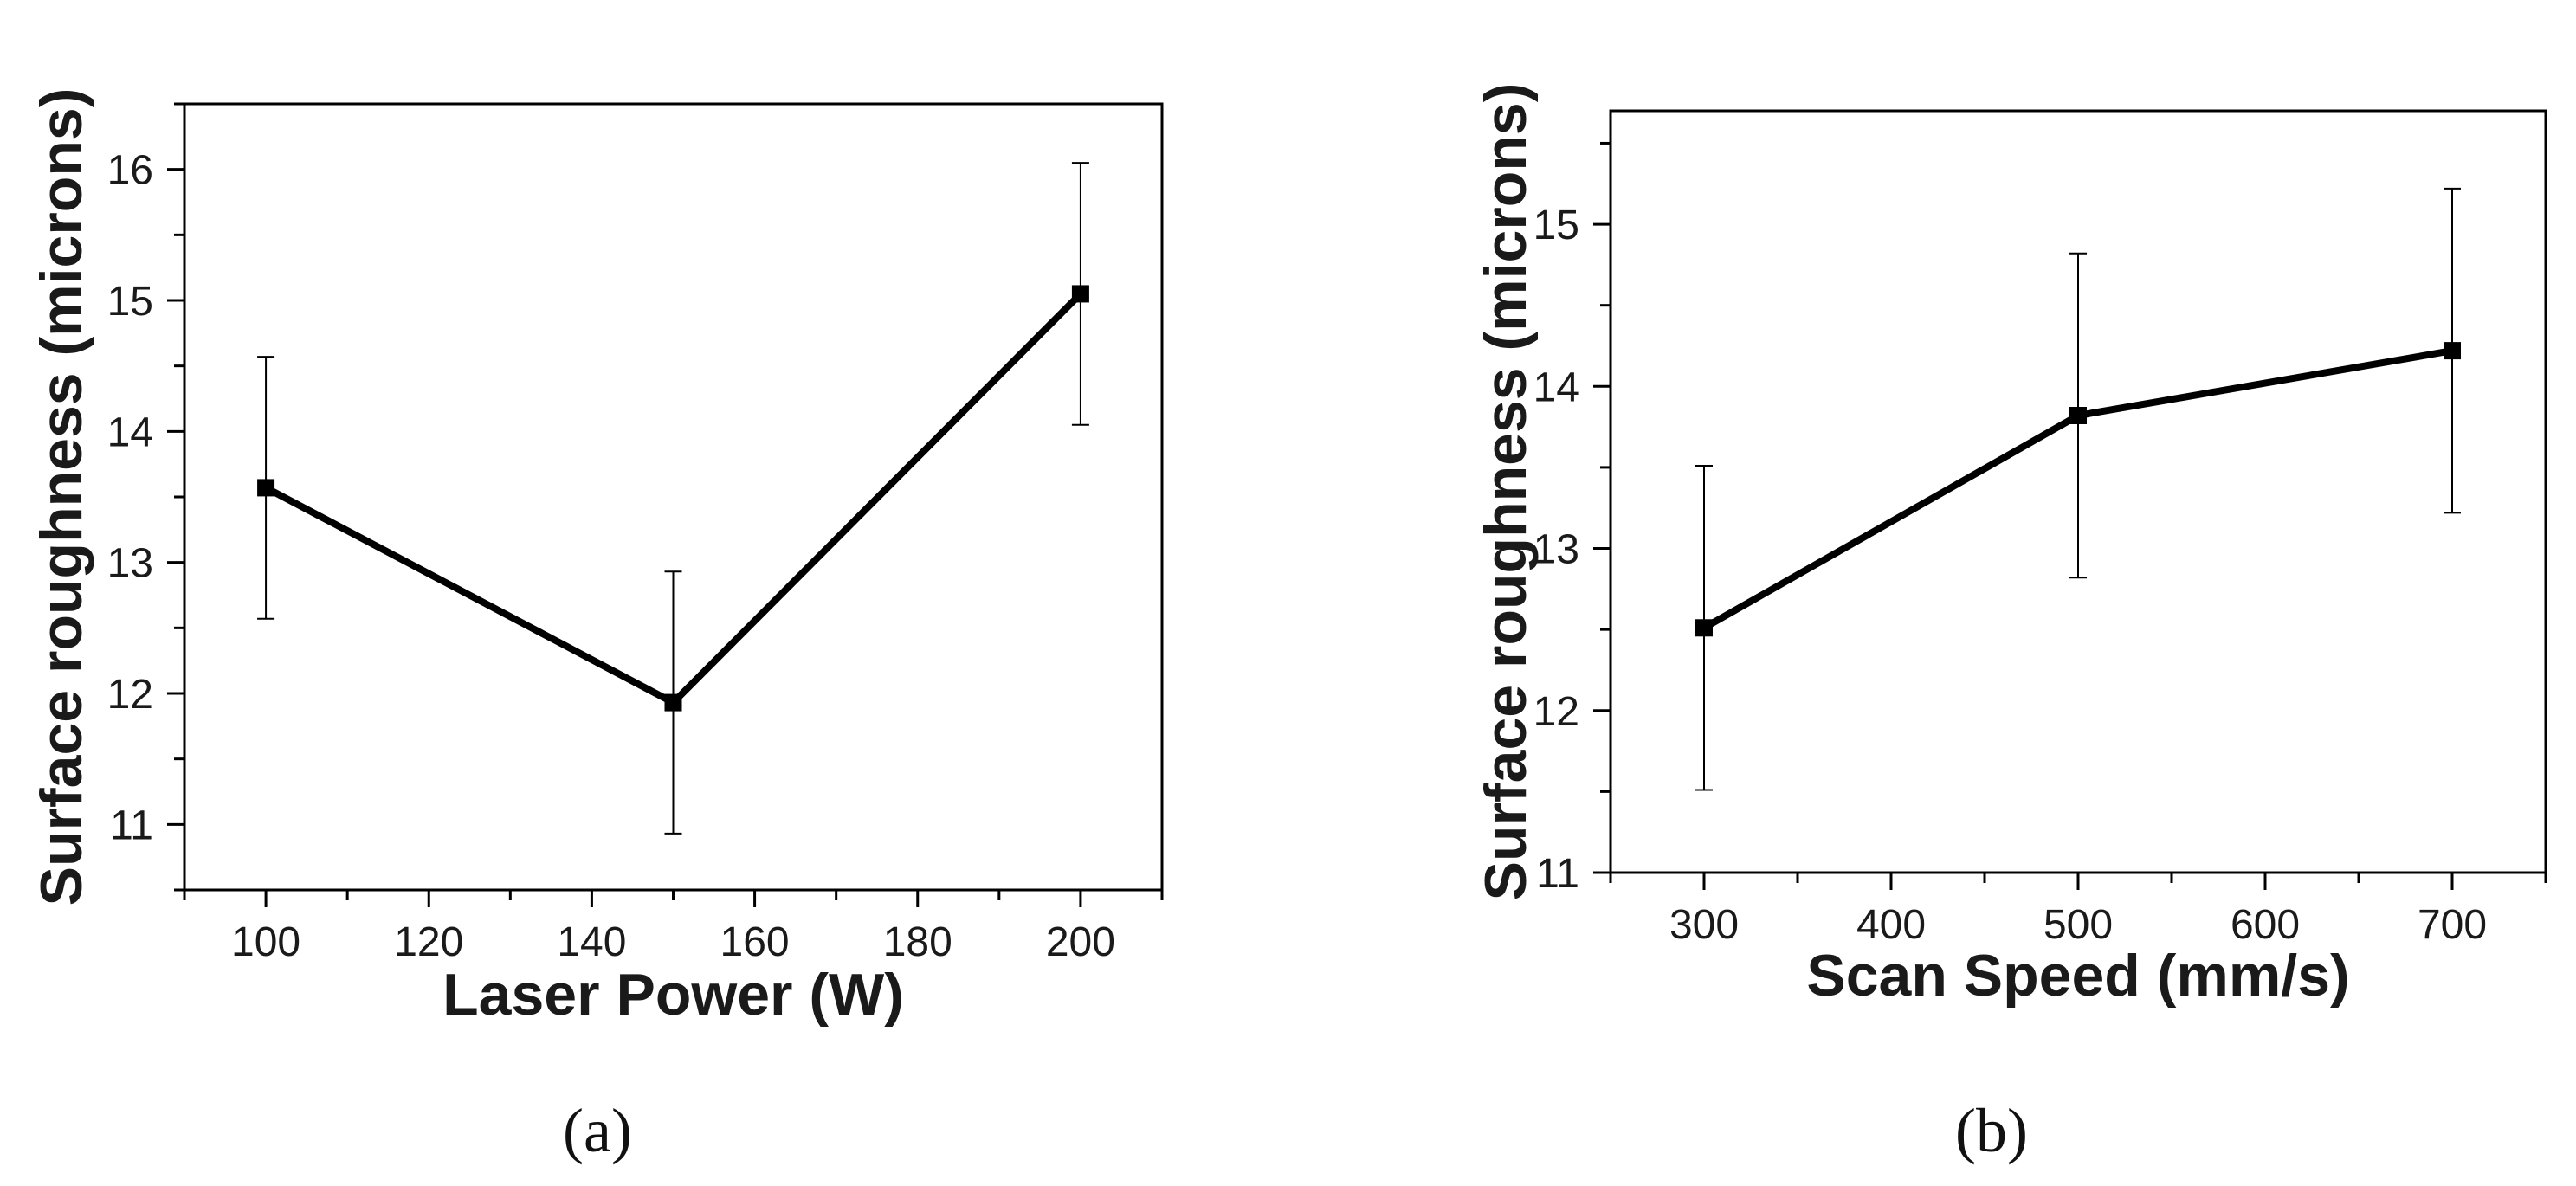 The height and width of the screenshot is (1186, 2576). What do you see at coordinates (130, 695) in the screenshot?
I see `y-tick-label-a: 12` at bounding box center [130, 695].